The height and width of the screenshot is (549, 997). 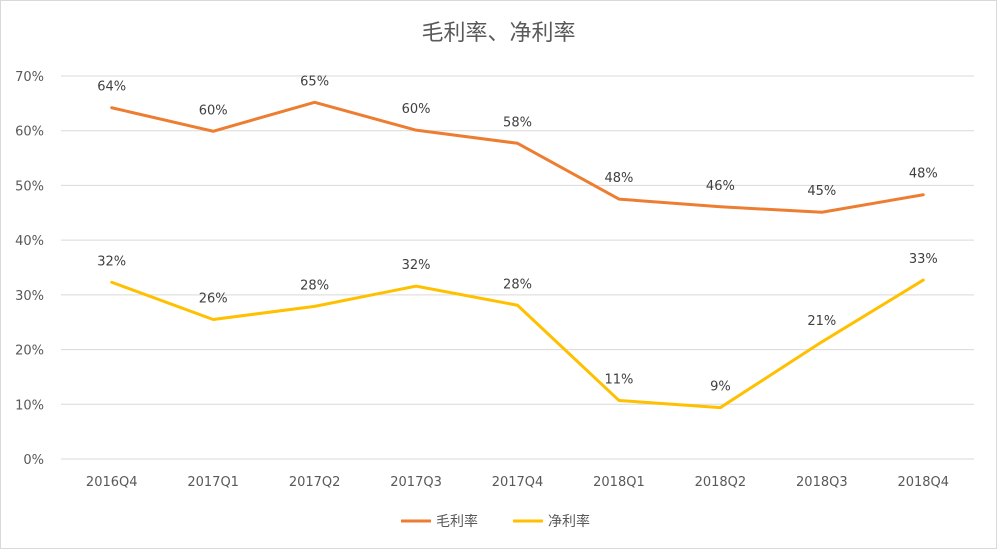 I want to click on data-label: 58%, so click(x=517, y=122).